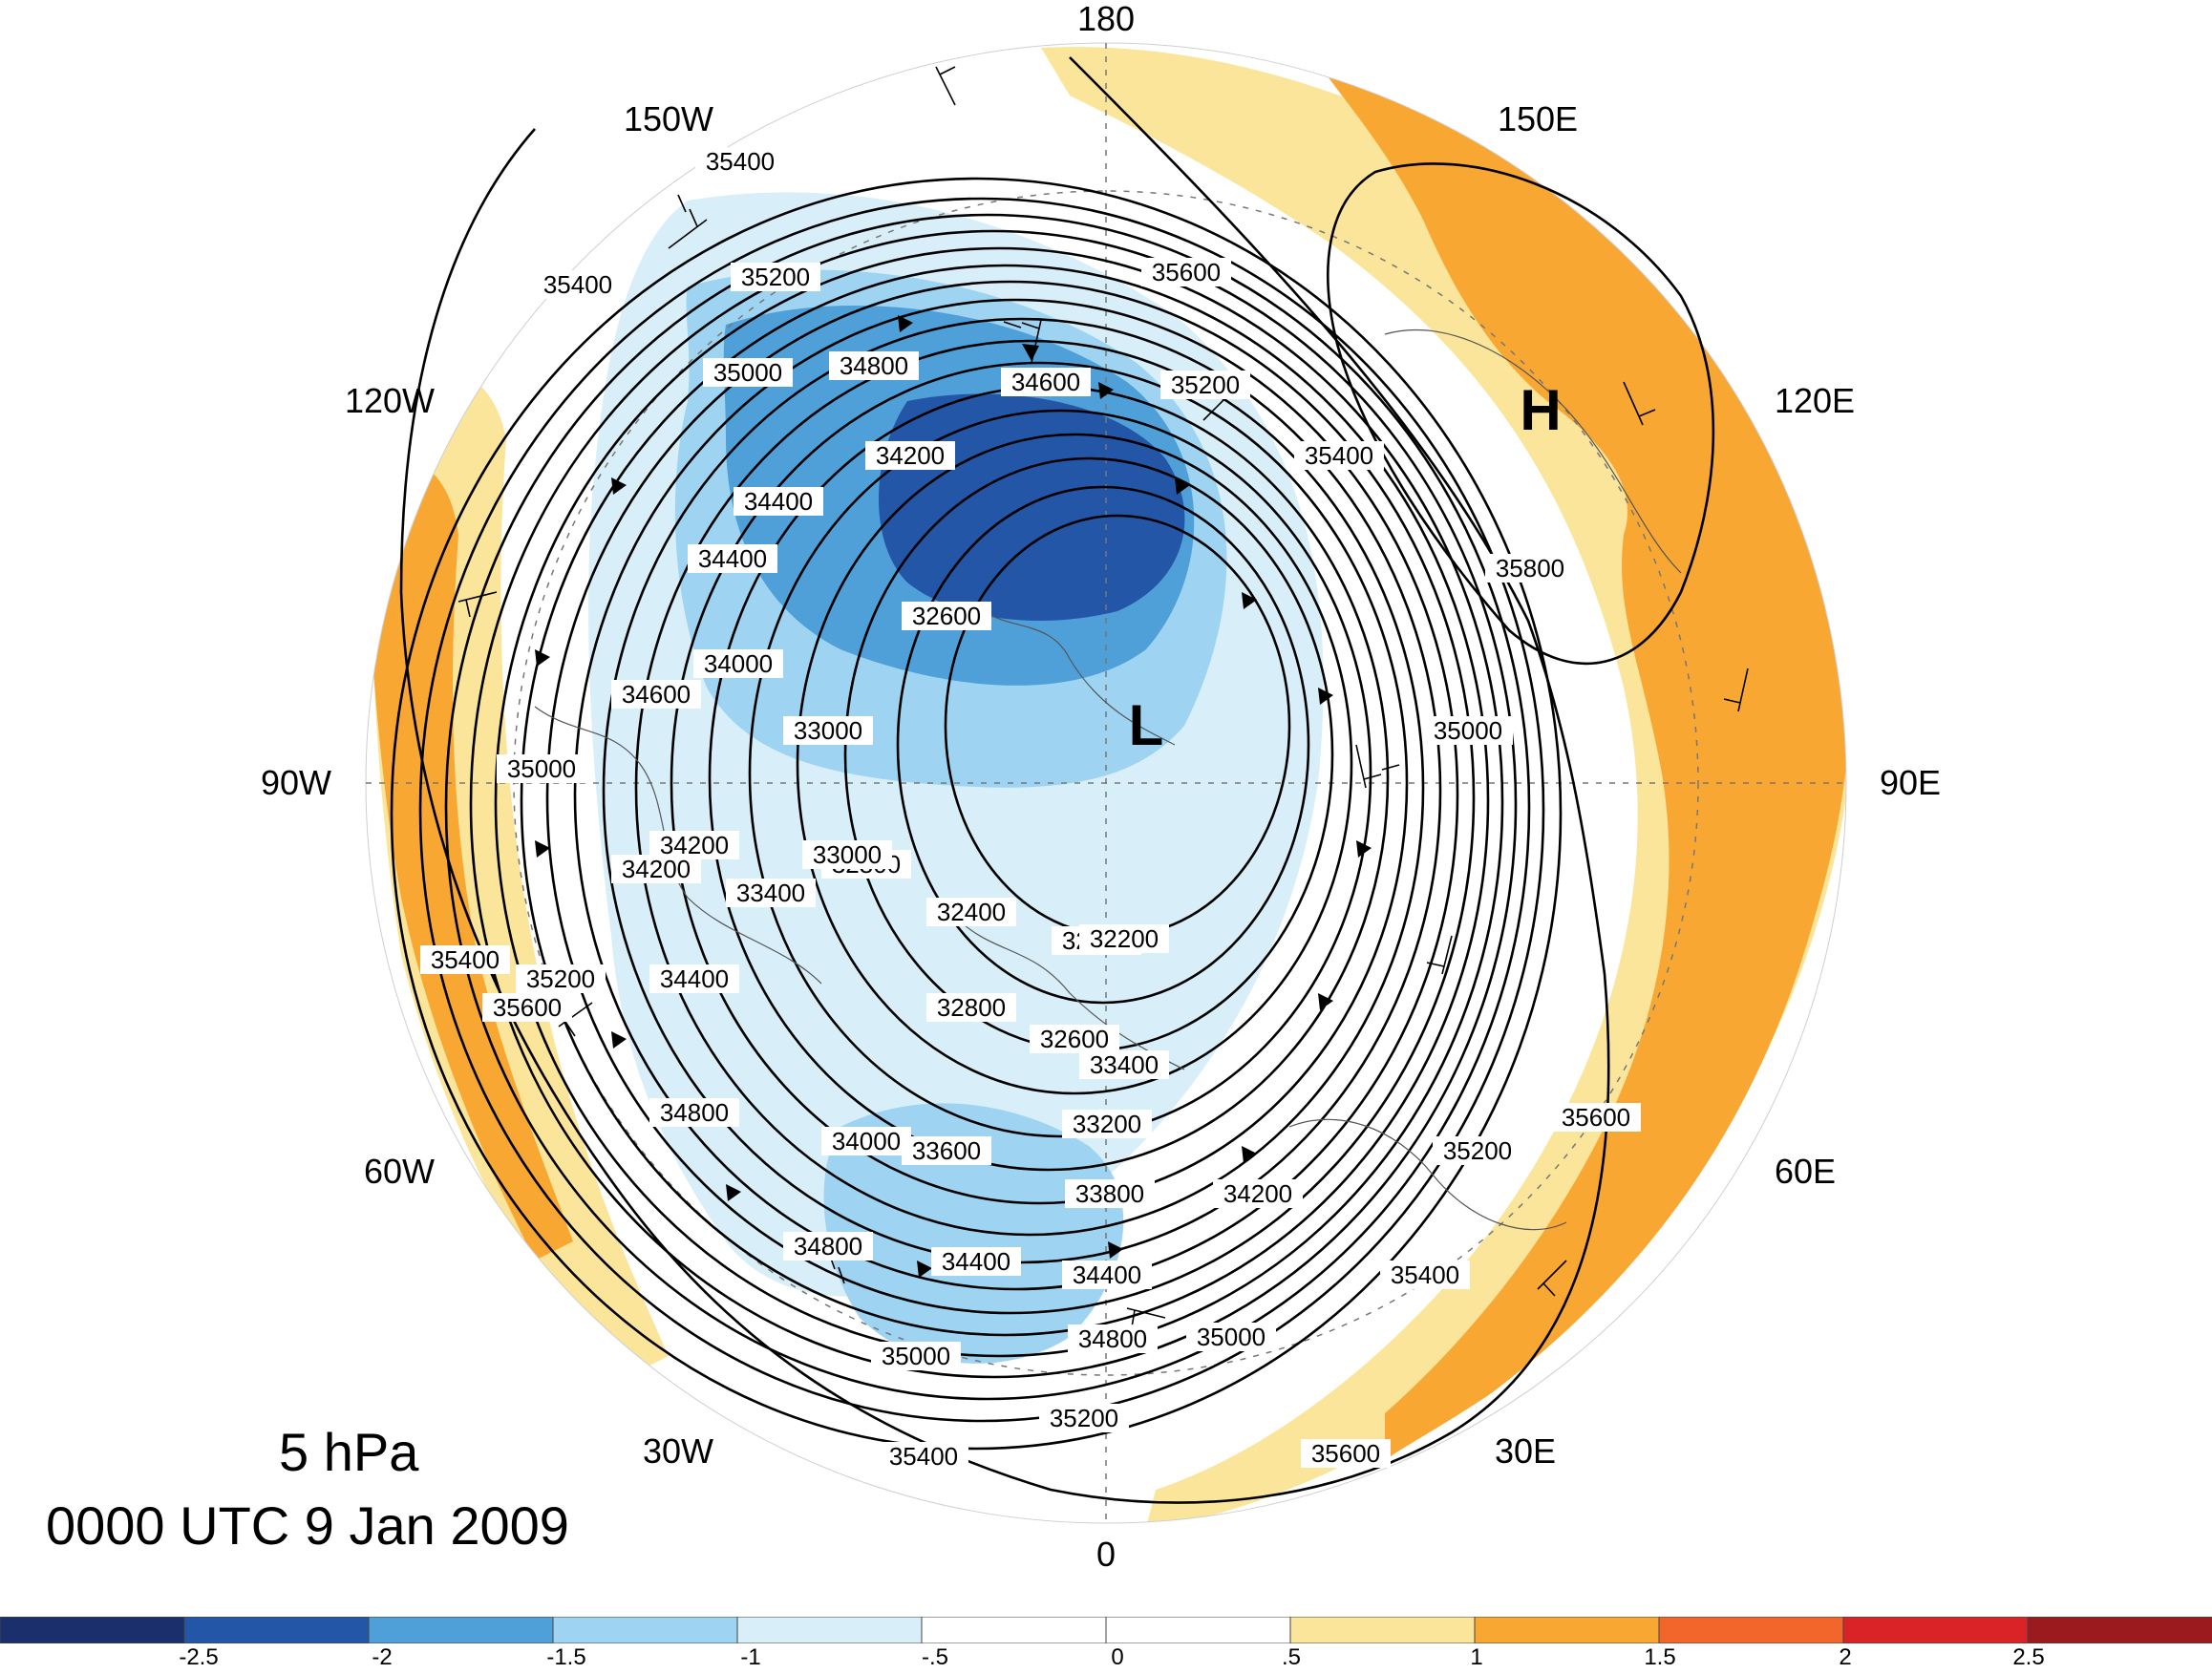 This screenshot has width=2212, height=1674. Describe the element at coordinates (971, 1007) in the screenshot. I see `svg-text: 32800` at that location.